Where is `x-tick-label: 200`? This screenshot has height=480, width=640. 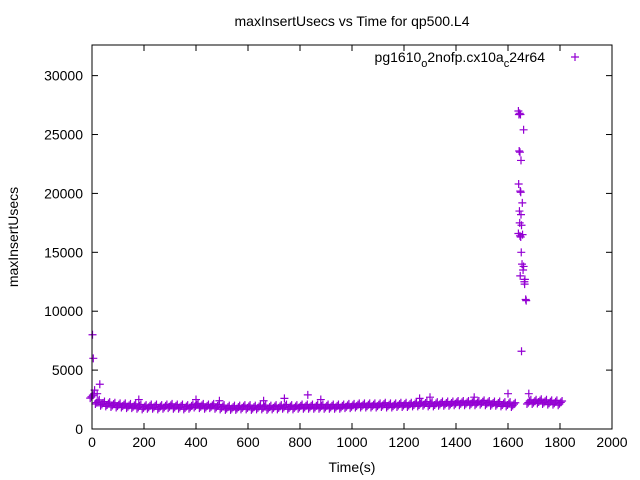
x-tick-label: 200 is located at coordinates (144, 442).